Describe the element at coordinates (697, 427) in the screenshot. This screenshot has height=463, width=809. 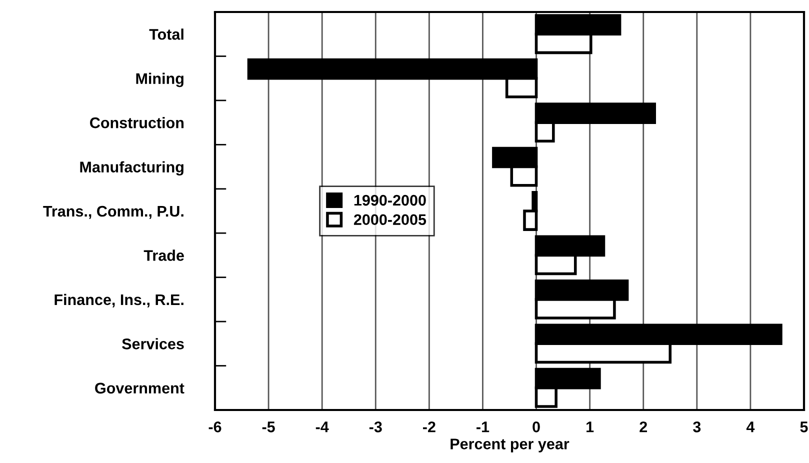
I see `x-tick-label: 3` at that location.